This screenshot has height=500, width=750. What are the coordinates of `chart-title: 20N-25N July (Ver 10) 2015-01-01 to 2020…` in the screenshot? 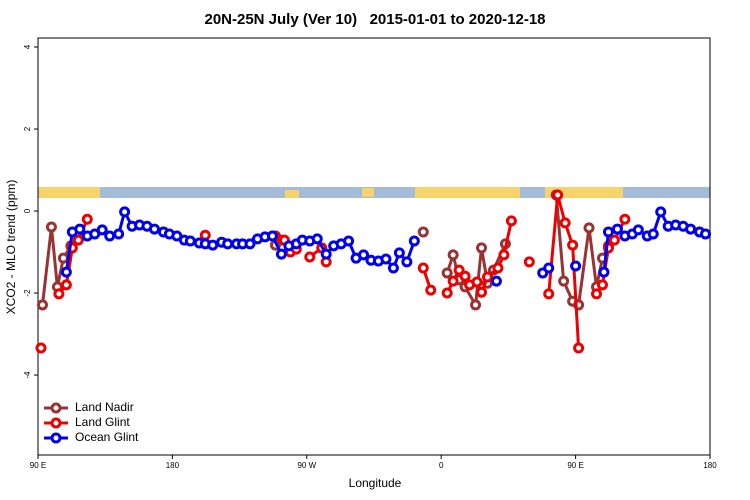 It's located at (374, 19).